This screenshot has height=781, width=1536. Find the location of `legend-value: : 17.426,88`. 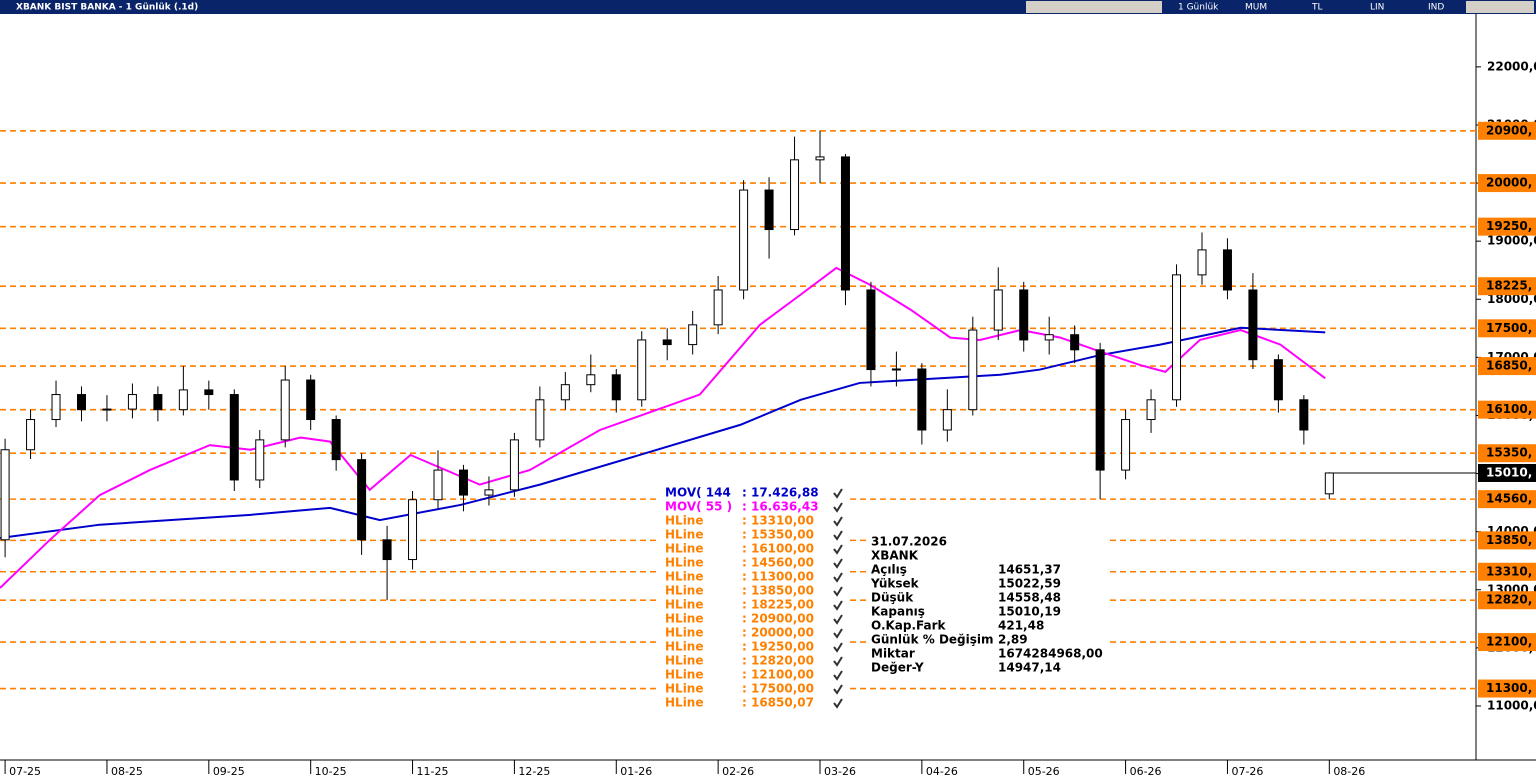

legend-value: : 17.426,88 is located at coordinates (780, 493).